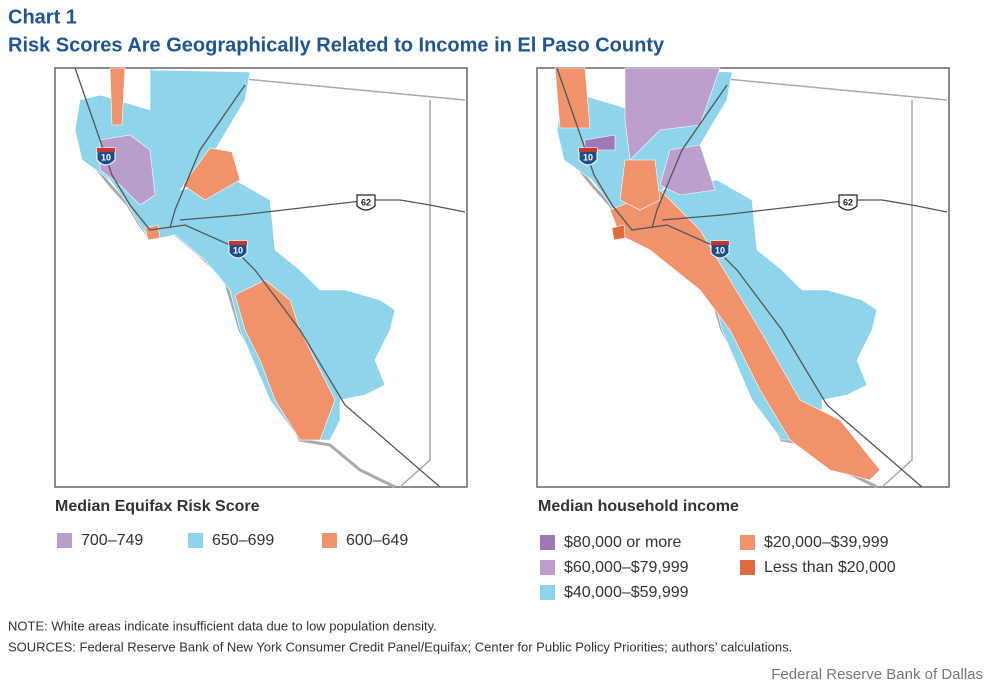 The image size is (991, 693). What do you see at coordinates (638, 506) in the screenshot?
I see `legend-title: Median household income` at bounding box center [638, 506].